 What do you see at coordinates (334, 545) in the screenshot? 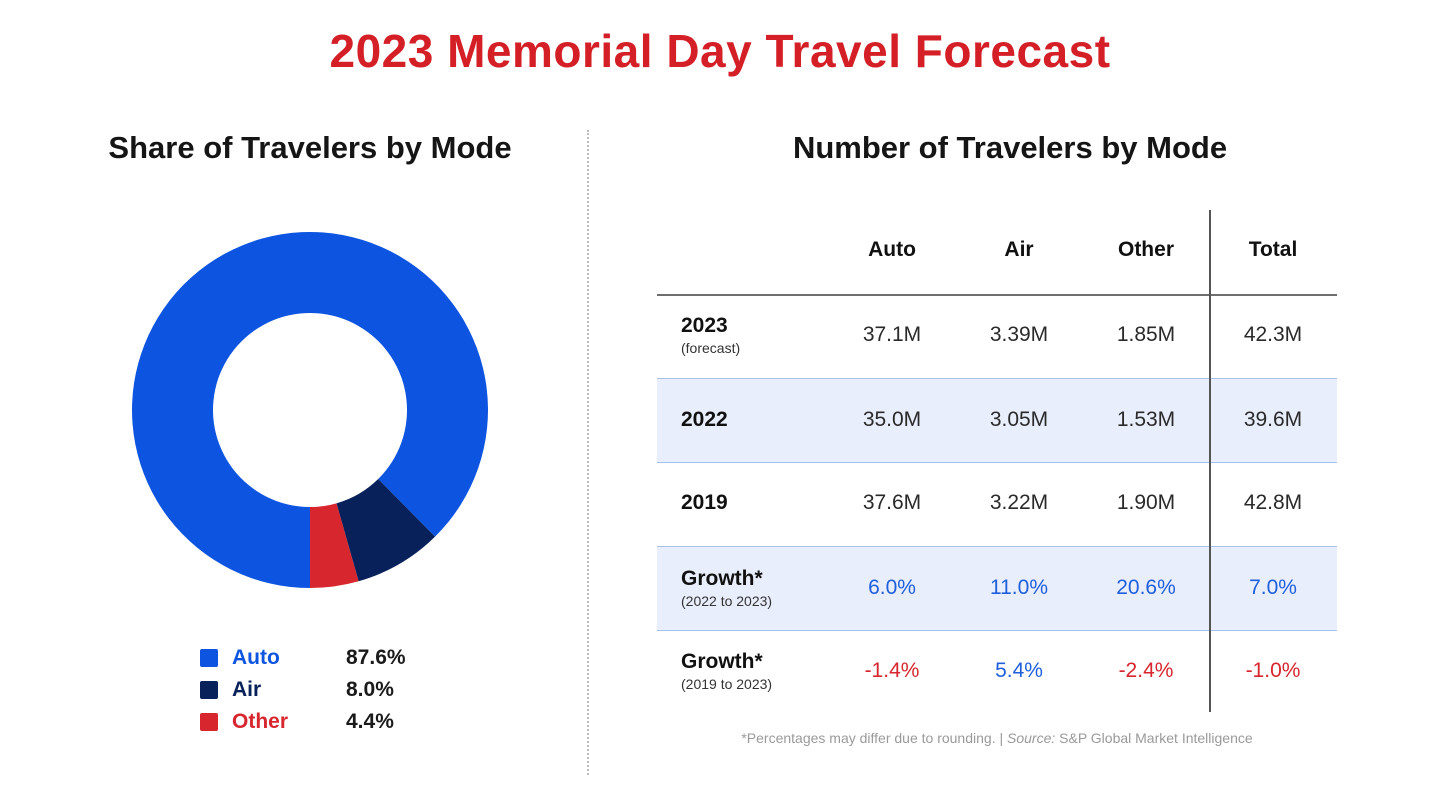
I see `donut-slice-other` at bounding box center [334, 545].